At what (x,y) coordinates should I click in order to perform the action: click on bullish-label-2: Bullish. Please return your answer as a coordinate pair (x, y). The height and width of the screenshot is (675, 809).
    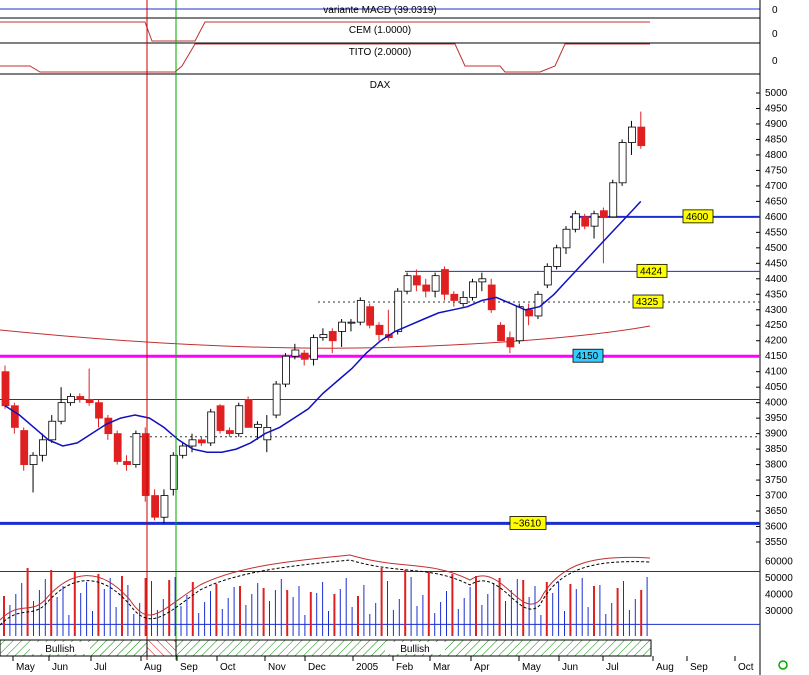
    Looking at the image, I should click on (414, 649).